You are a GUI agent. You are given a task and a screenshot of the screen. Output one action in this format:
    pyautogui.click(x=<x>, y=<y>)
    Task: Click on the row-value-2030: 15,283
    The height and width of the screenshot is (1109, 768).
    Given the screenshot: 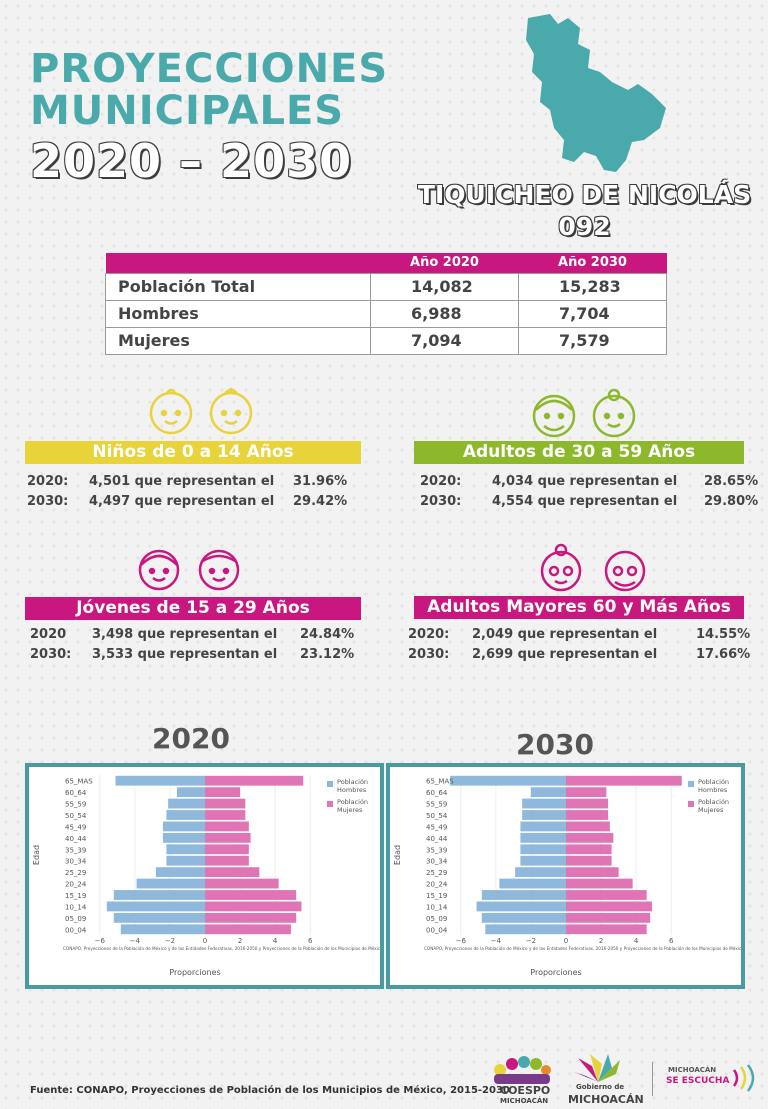 What is the action you would take?
    pyautogui.click(x=592, y=286)
    